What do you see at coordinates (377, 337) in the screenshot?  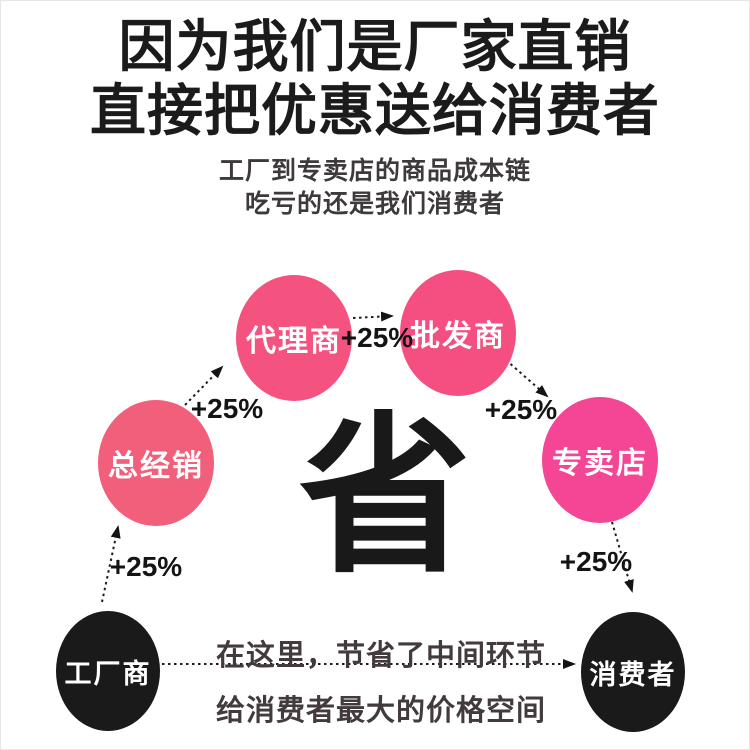 I see `increment-label-agent-wholesaler: +25%` at bounding box center [377, 337].